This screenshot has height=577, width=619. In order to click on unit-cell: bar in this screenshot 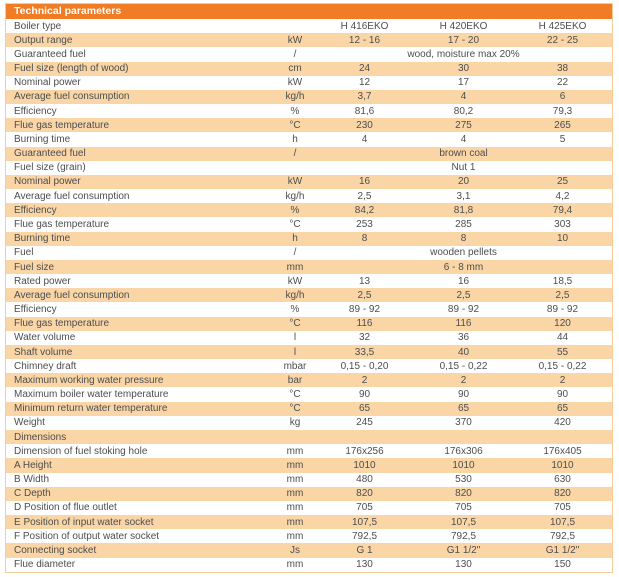, I will do `click(295, 380)`.